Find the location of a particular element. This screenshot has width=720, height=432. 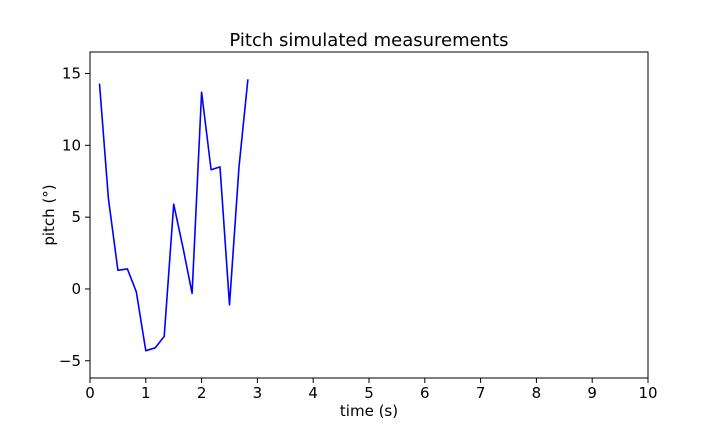

x-tick-label: 8 is located at coordinates (537, 393).